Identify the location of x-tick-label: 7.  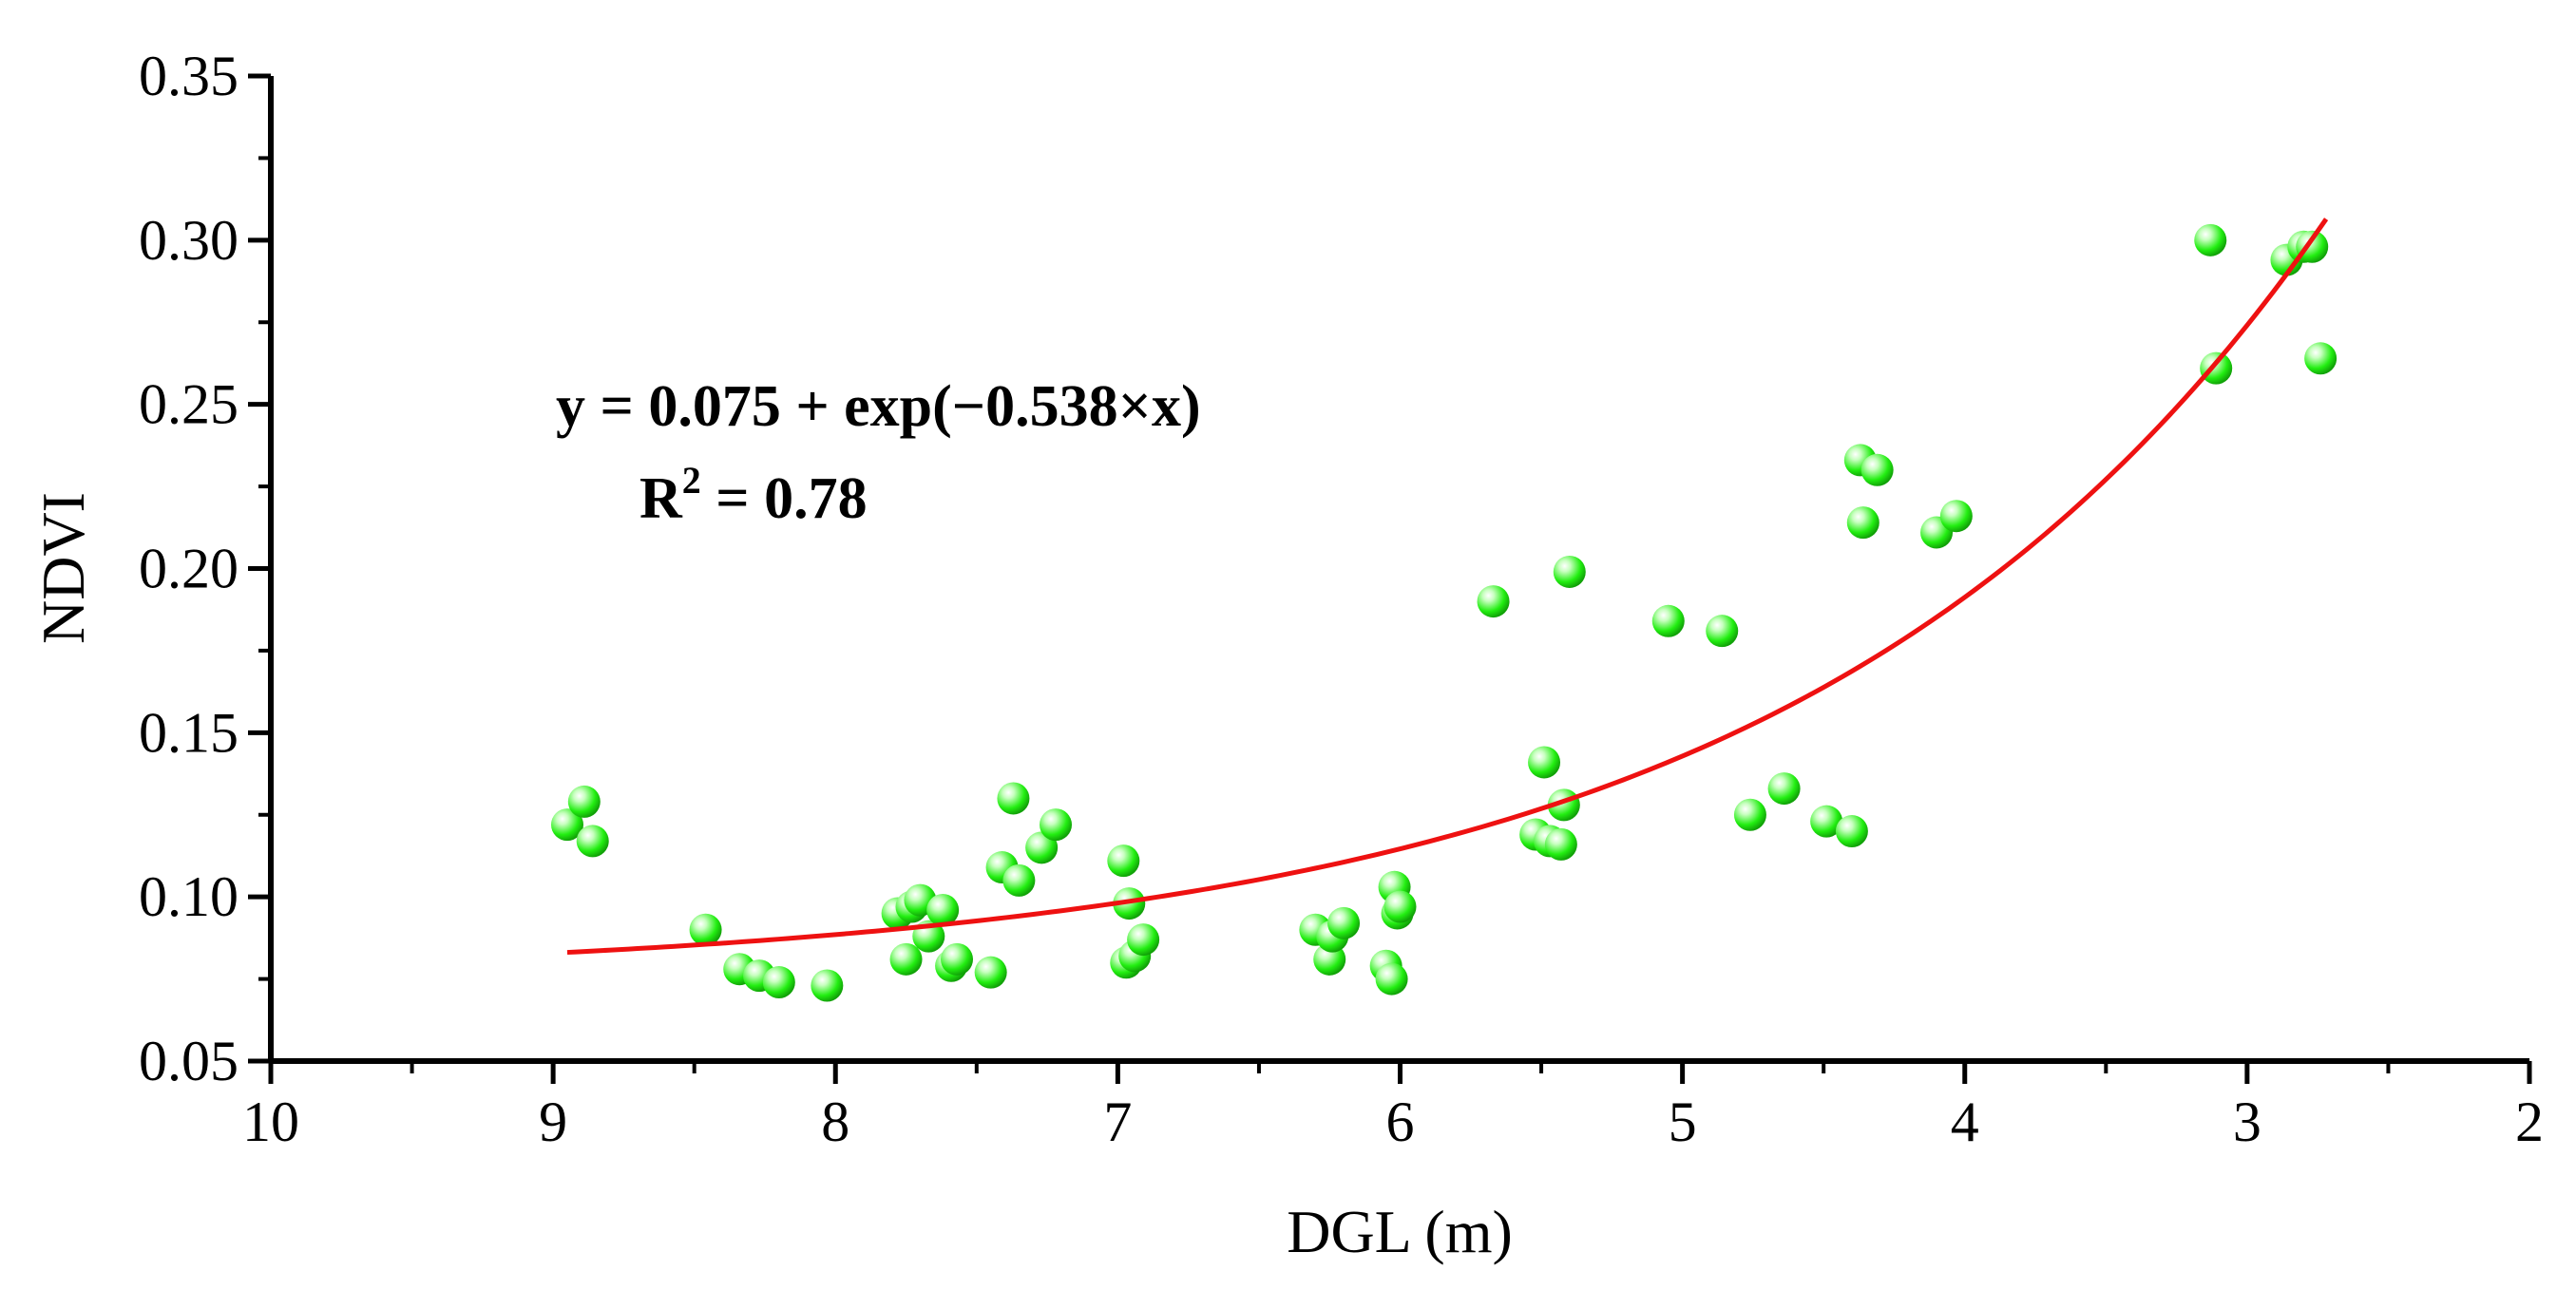
(1117, 1122).